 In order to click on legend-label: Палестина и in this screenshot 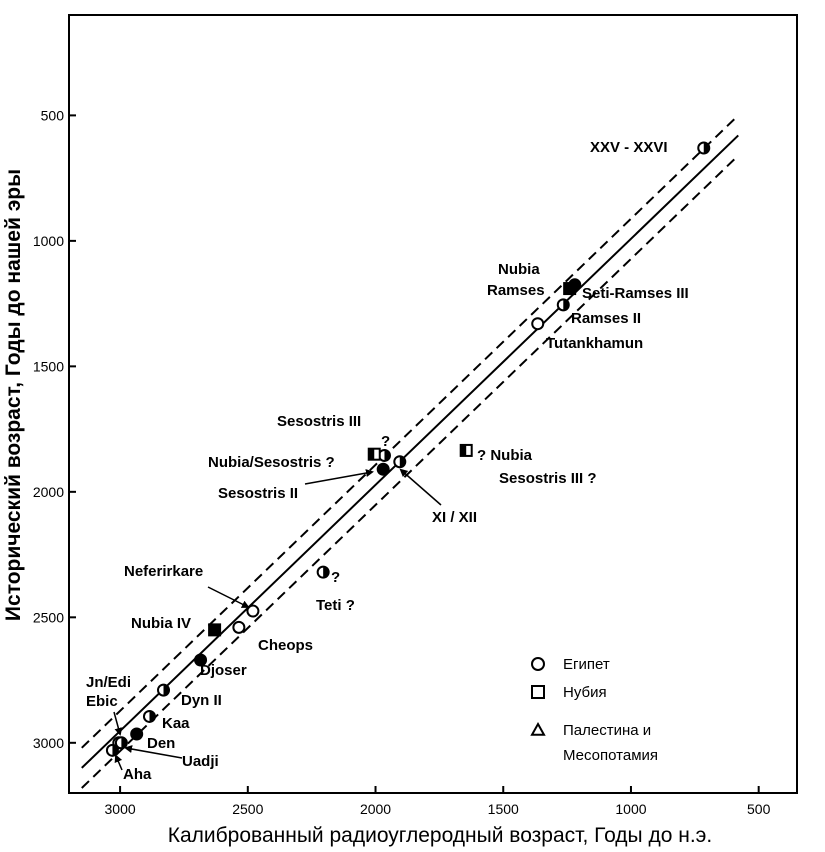, I will do `click(607, 730)`.